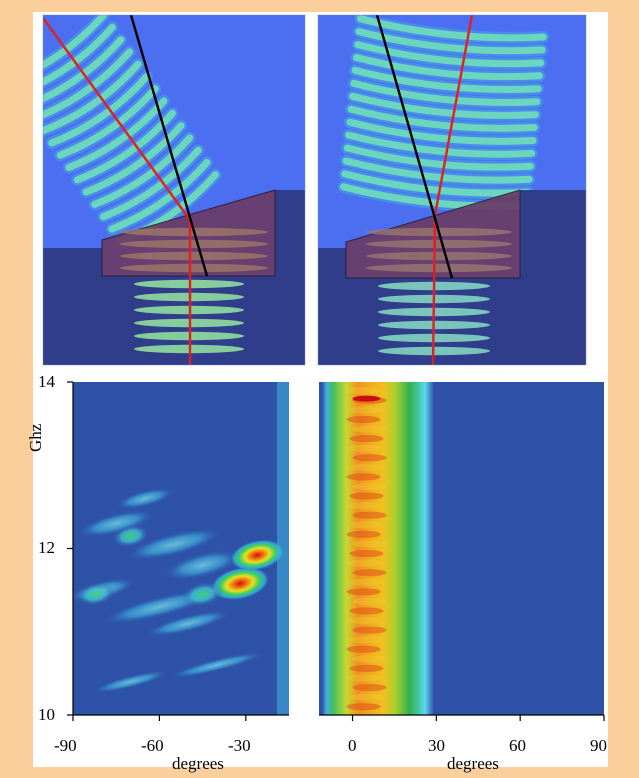  Describe the element at coordinates (87, 306) in the screenshot. I see `simulation-left-substrate-left` at that location.